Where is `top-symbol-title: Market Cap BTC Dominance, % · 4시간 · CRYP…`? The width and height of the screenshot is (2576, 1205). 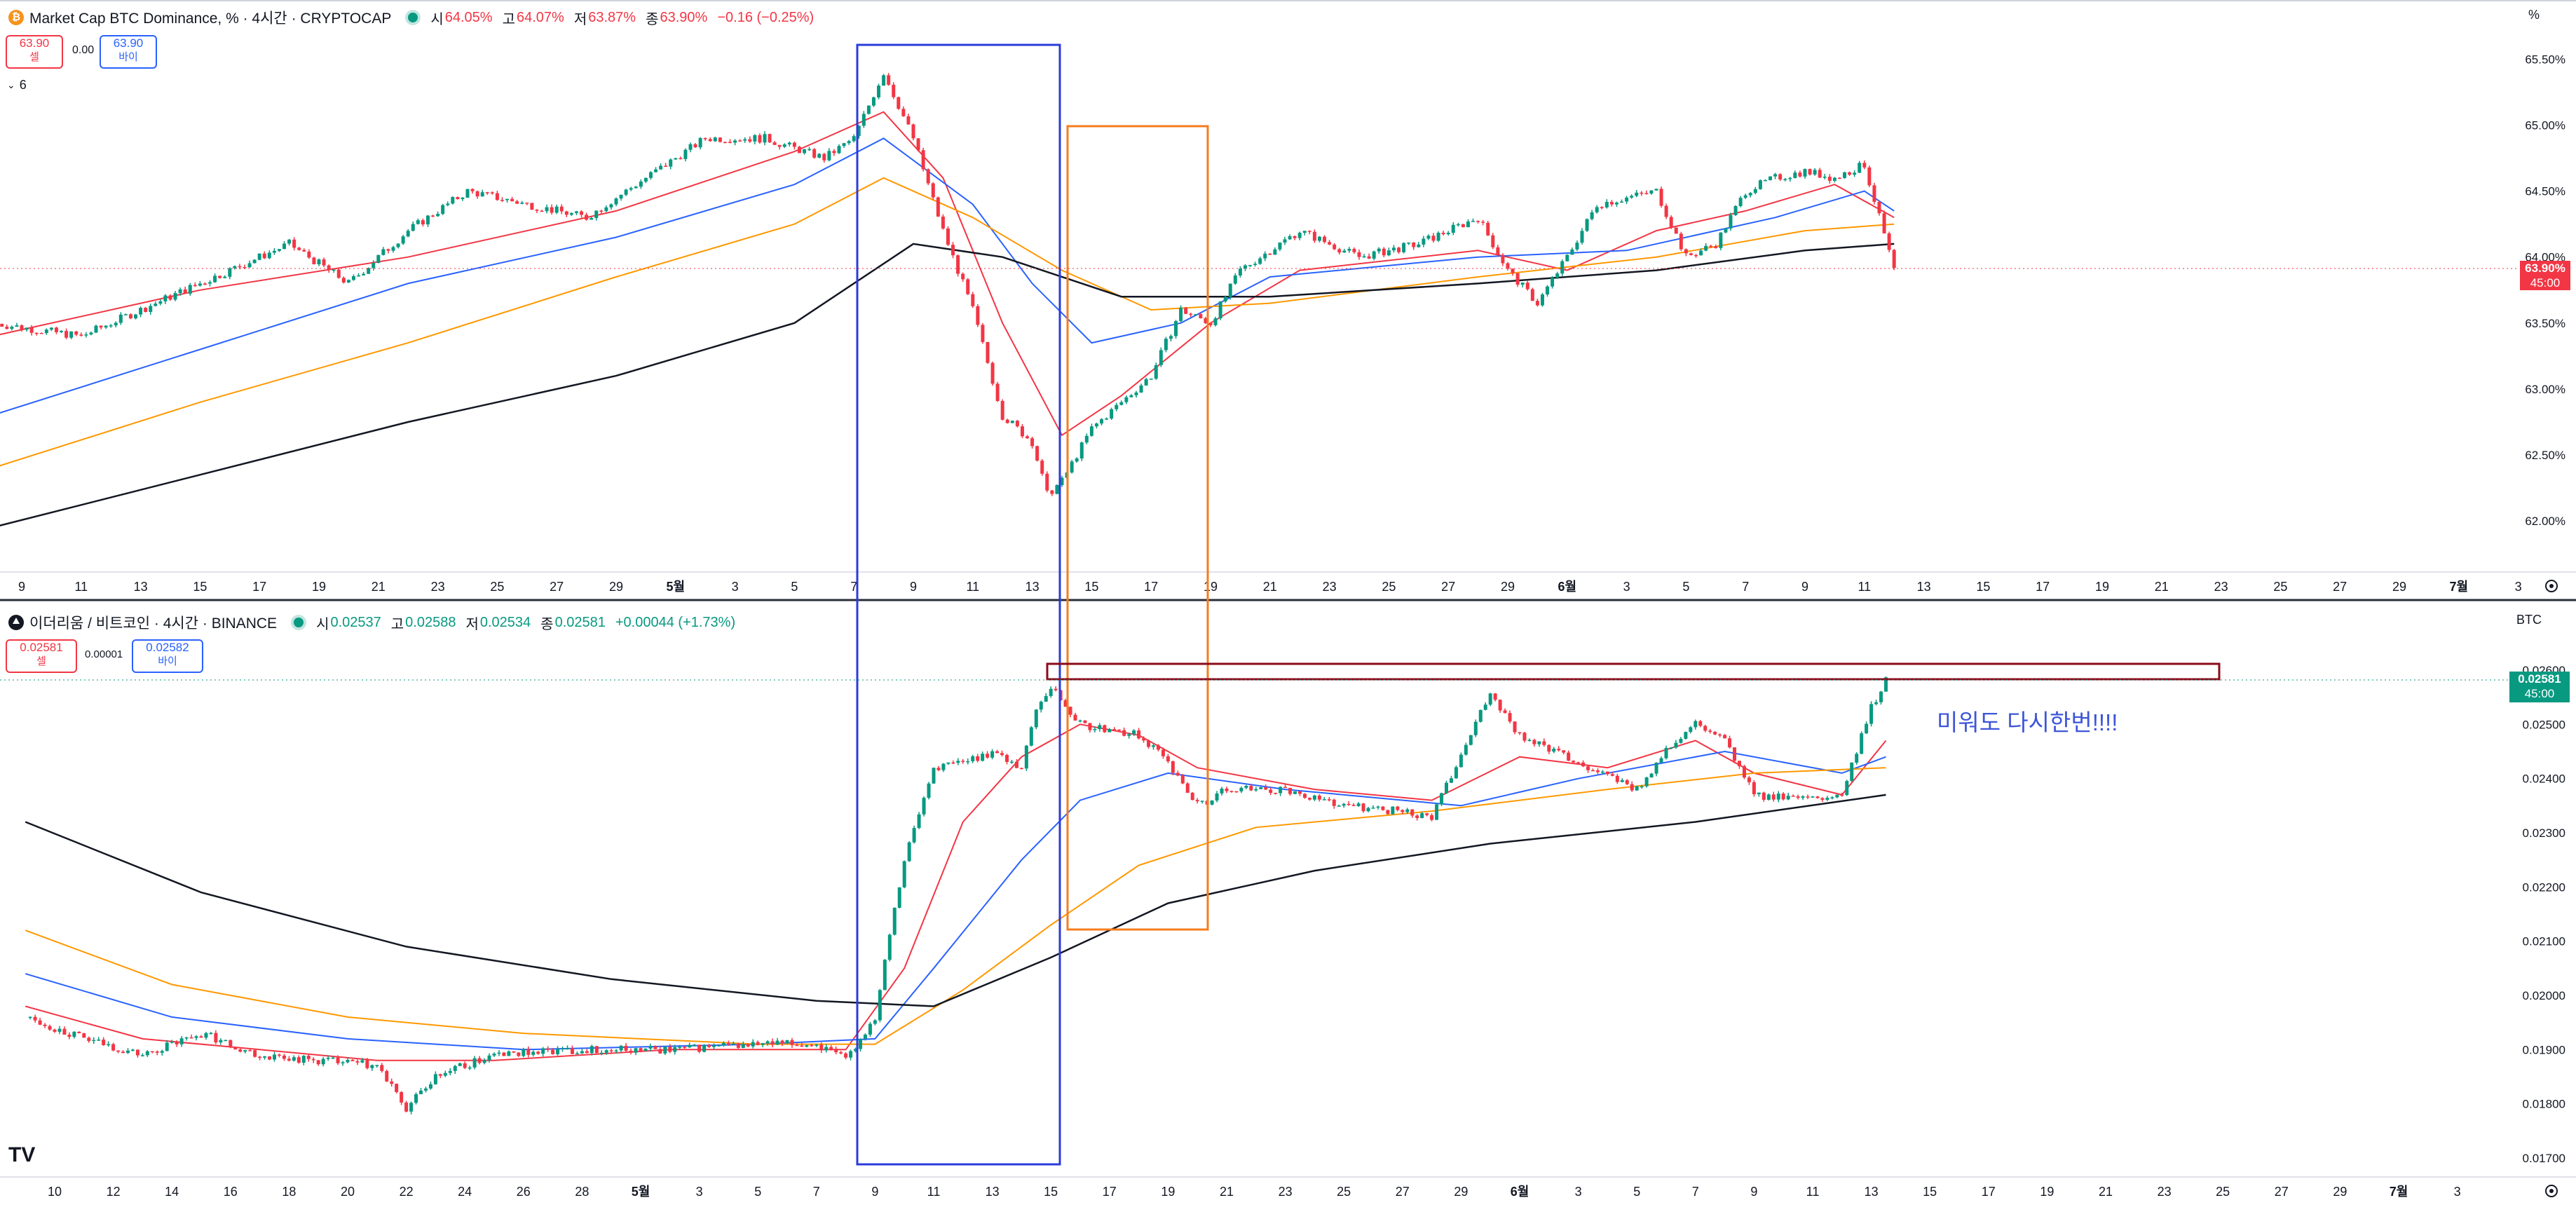
top-symbol-title: Market Cap BTC Dominance, % · 4시간 · CRYP… is located at coordinates (210, 19).